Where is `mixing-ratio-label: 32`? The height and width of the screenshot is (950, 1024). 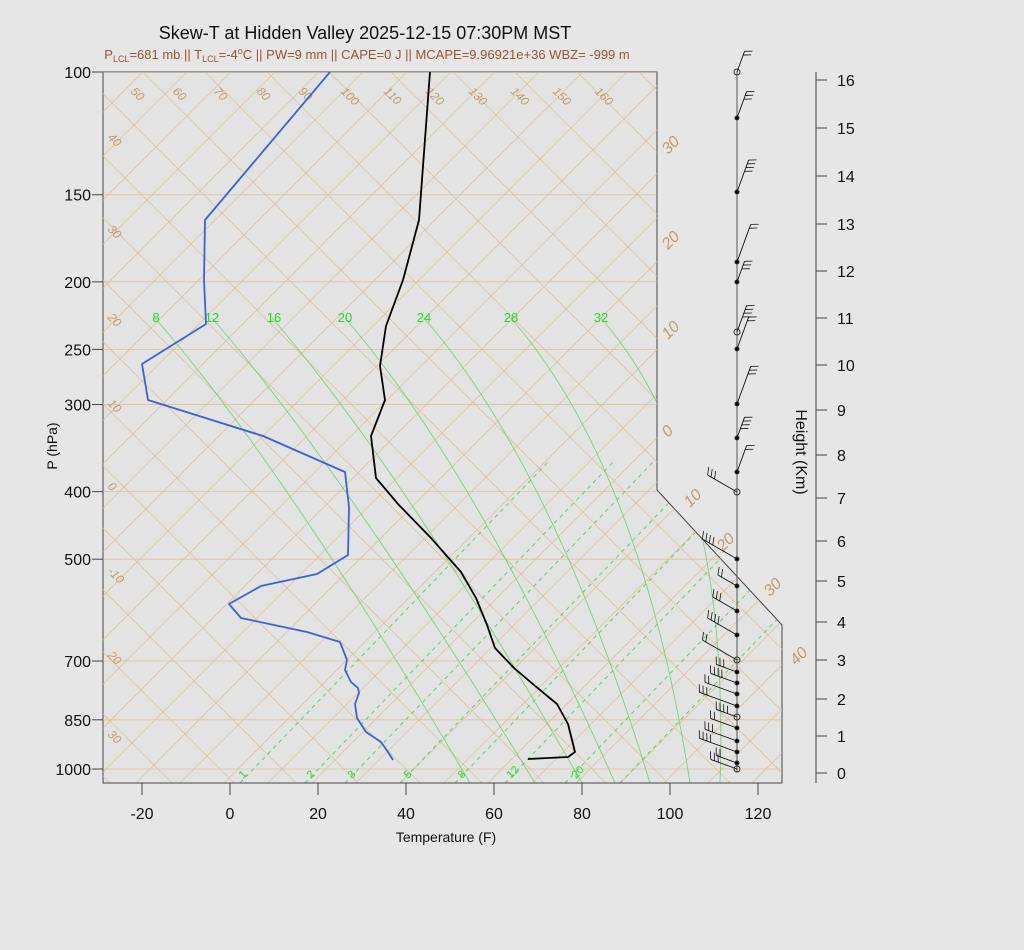
mixing-ratio-label: 32 is located at coordinates (601, 317).